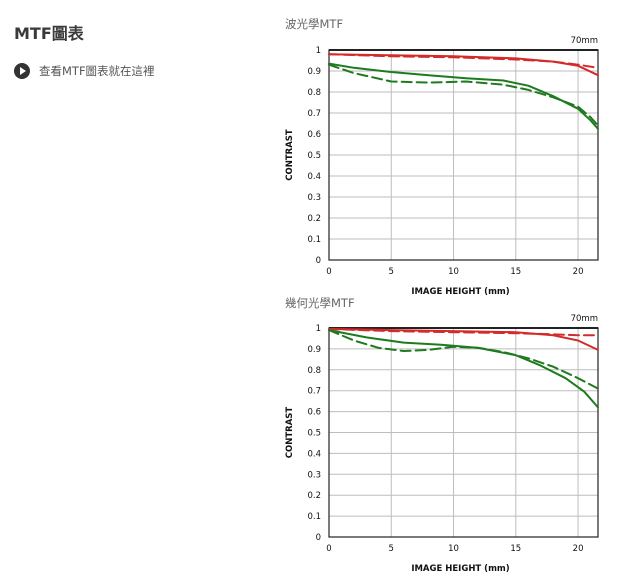 The width and height of the screenshot is (626, 584). What do you see at coordinates (314, 24) in the screenshot?
I see `chart-title-wave-optics: 波光學MTF` at bounding box center [314, 24].